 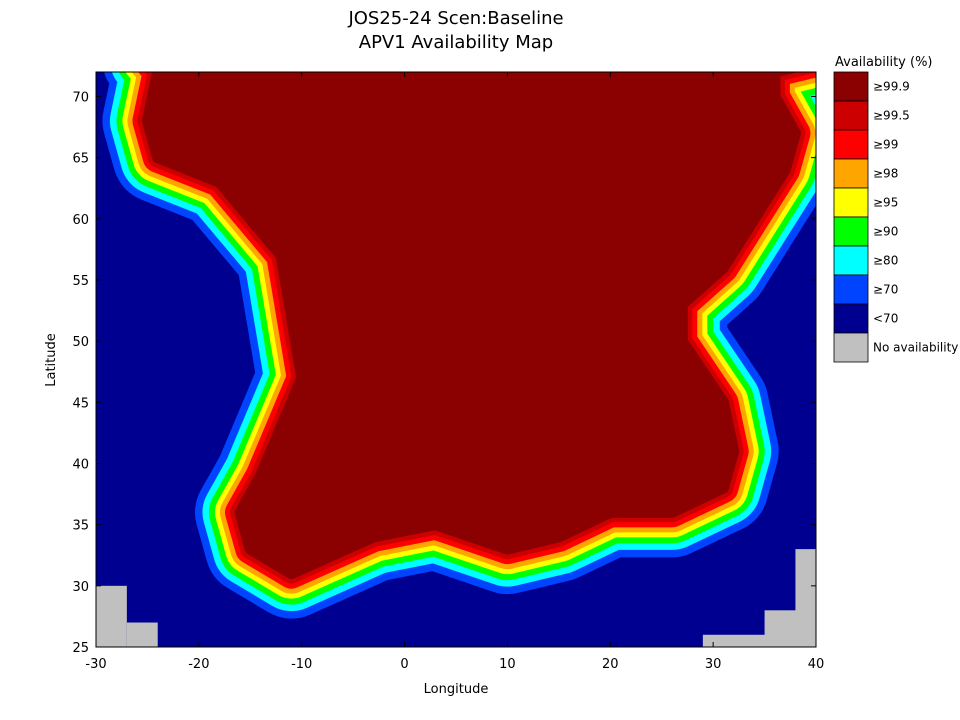 I want to click on y-tick-label: 60, so click(x=80, y=220).